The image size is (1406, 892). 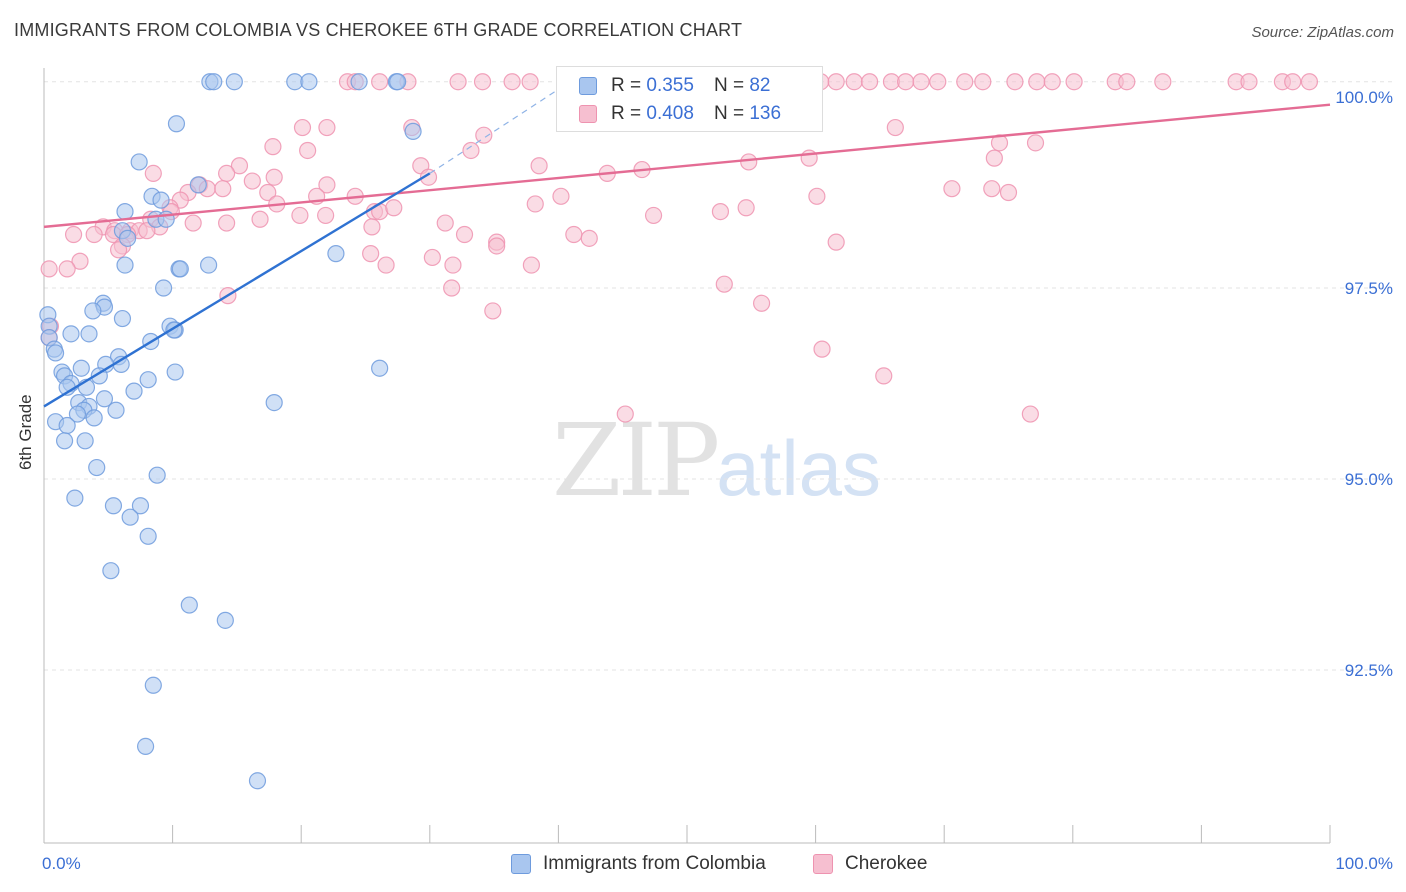 What do you see at coordinates (670, 113) in the screenshot?
I see `legend-r-value-cherokee: 0.408` at bounding box center [670, 113].